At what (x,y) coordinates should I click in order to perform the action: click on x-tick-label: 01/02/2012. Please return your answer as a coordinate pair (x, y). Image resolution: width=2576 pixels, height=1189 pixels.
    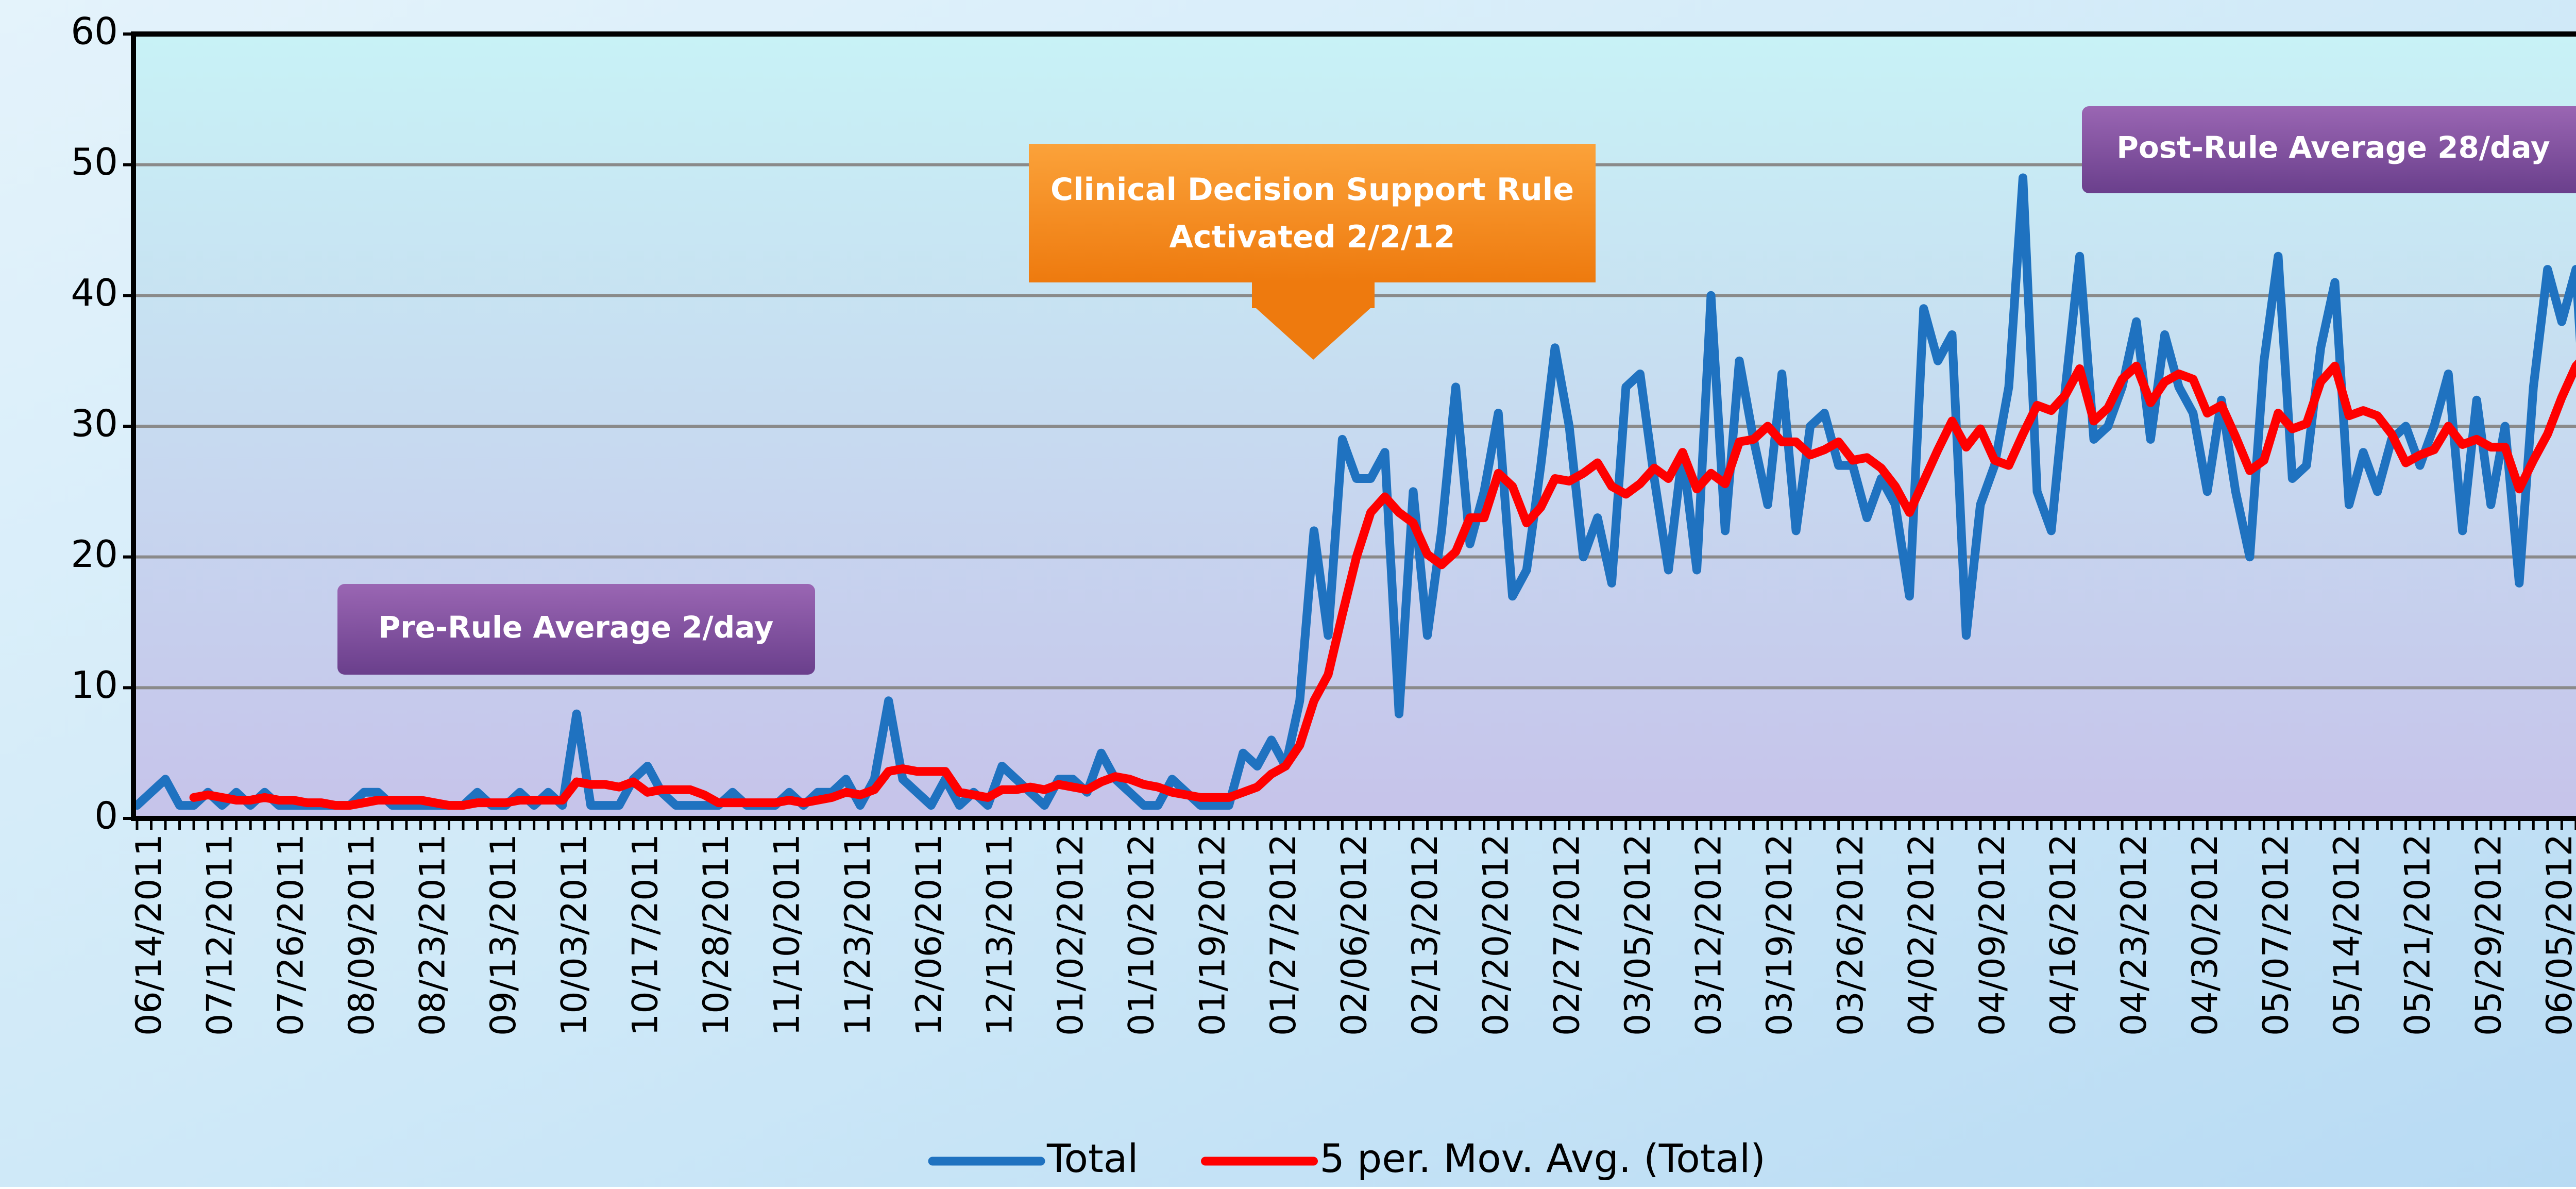
    Looking at the image, I should click on (1070, 935).